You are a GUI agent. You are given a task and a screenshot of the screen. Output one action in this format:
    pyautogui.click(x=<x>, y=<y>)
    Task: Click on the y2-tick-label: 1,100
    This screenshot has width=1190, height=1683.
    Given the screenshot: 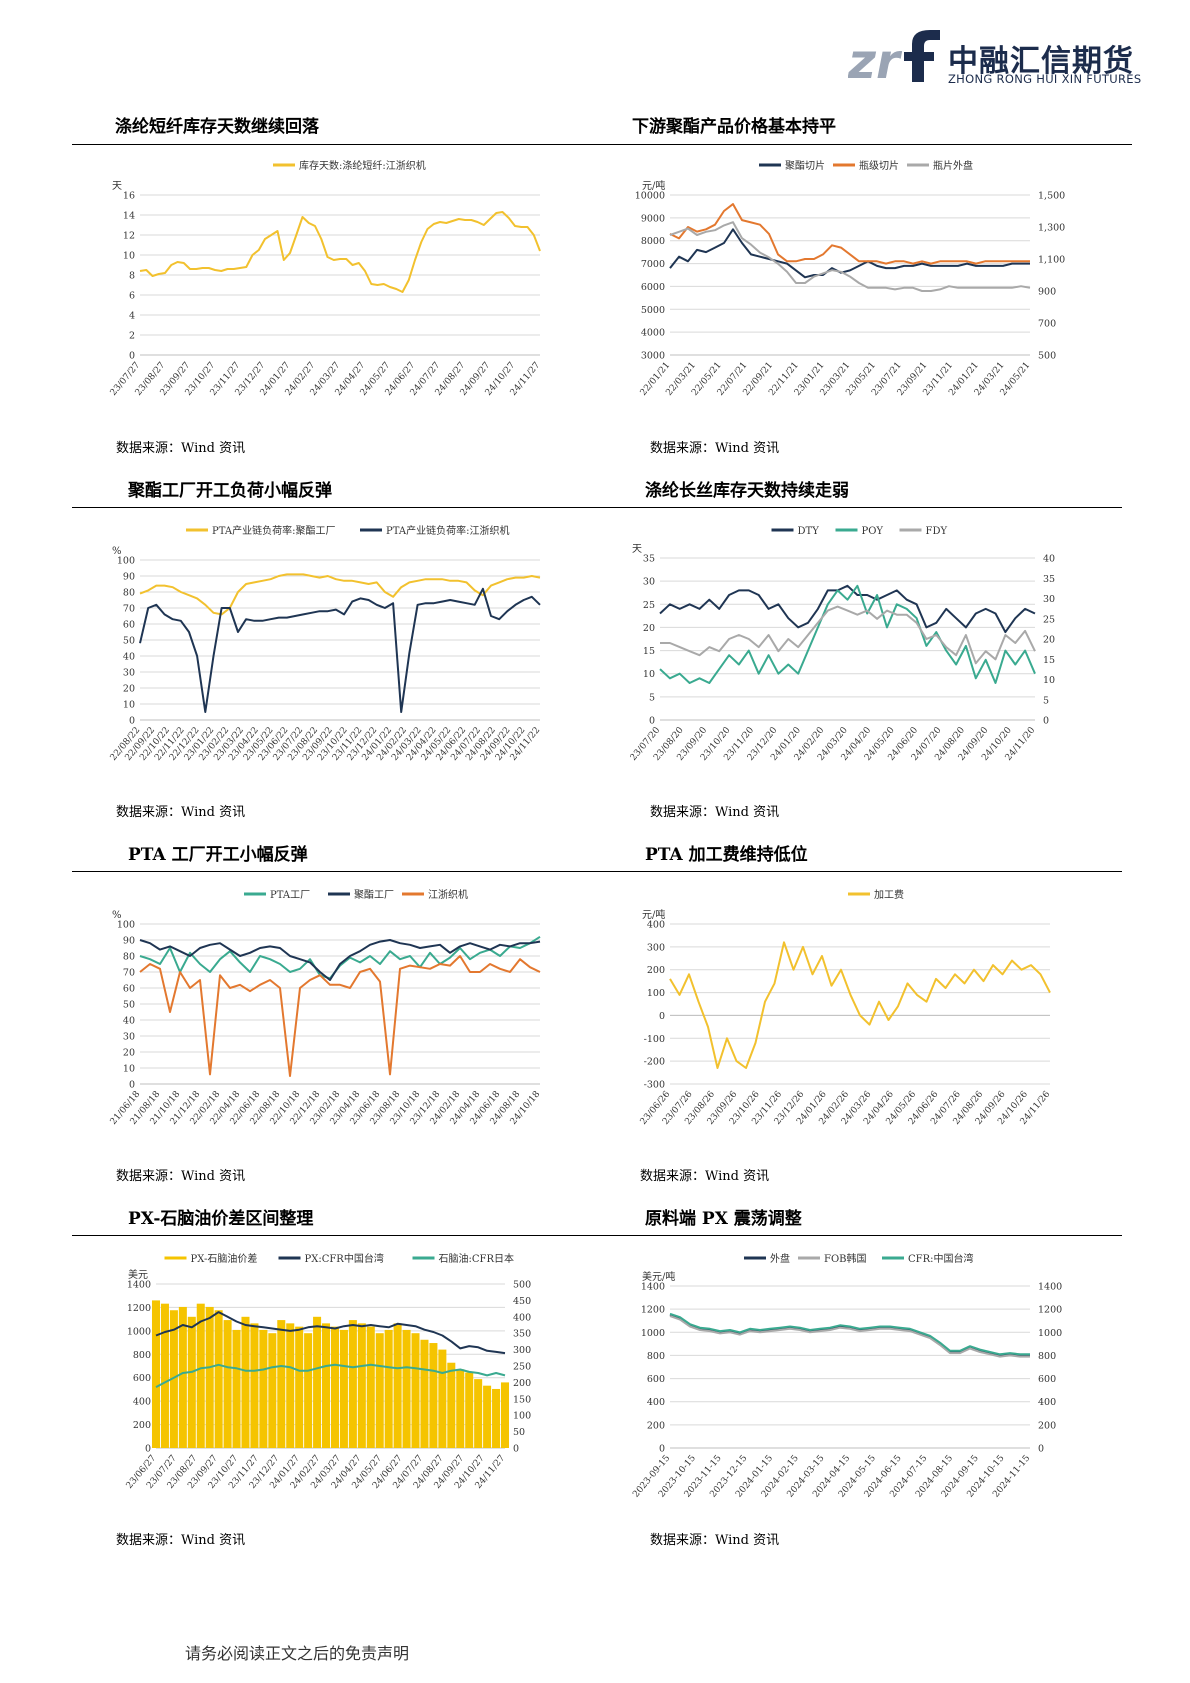 What is the action you would take?
    pyautogui.click(x=1051, y=260)
    